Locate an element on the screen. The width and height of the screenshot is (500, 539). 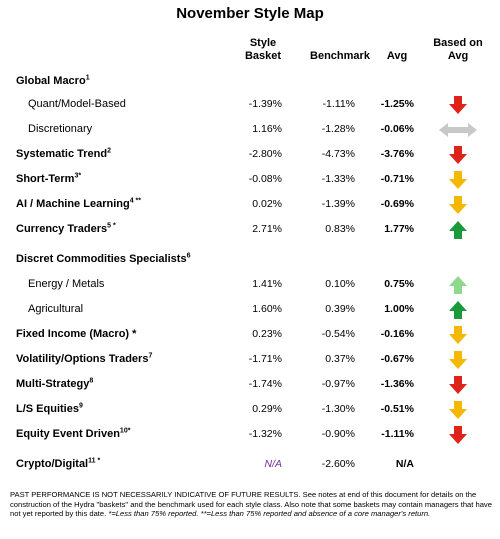
avg-value: -3.76% is located at coordinates (397, 154).